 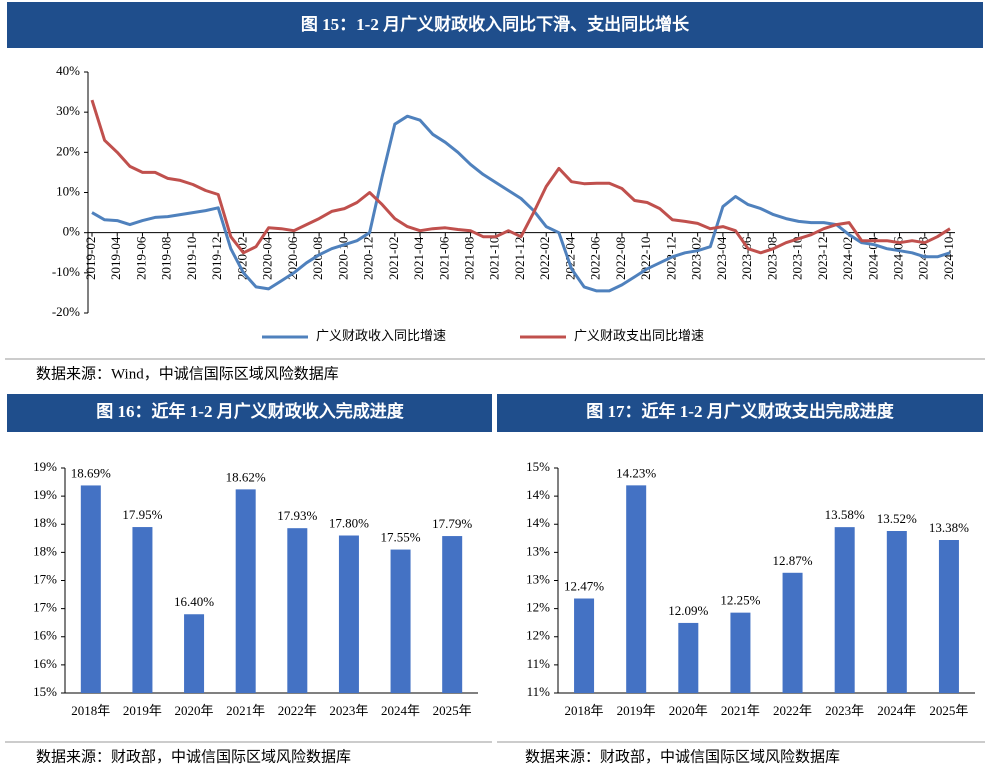 What do you see at coordinates (443, 258) in the screenshot?
I see `x-tick-label: 2021-06` at bounding box center [443, 258].